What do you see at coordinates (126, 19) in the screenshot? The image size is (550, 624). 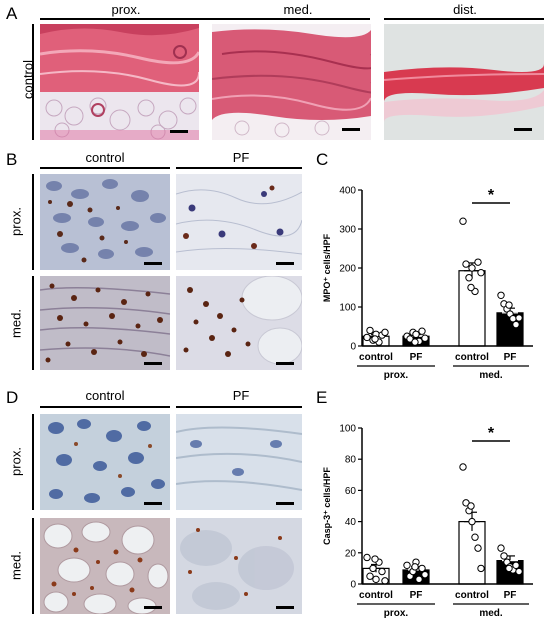 I see `panel-a-col-rule-prox` at bounding box center [126, 19].